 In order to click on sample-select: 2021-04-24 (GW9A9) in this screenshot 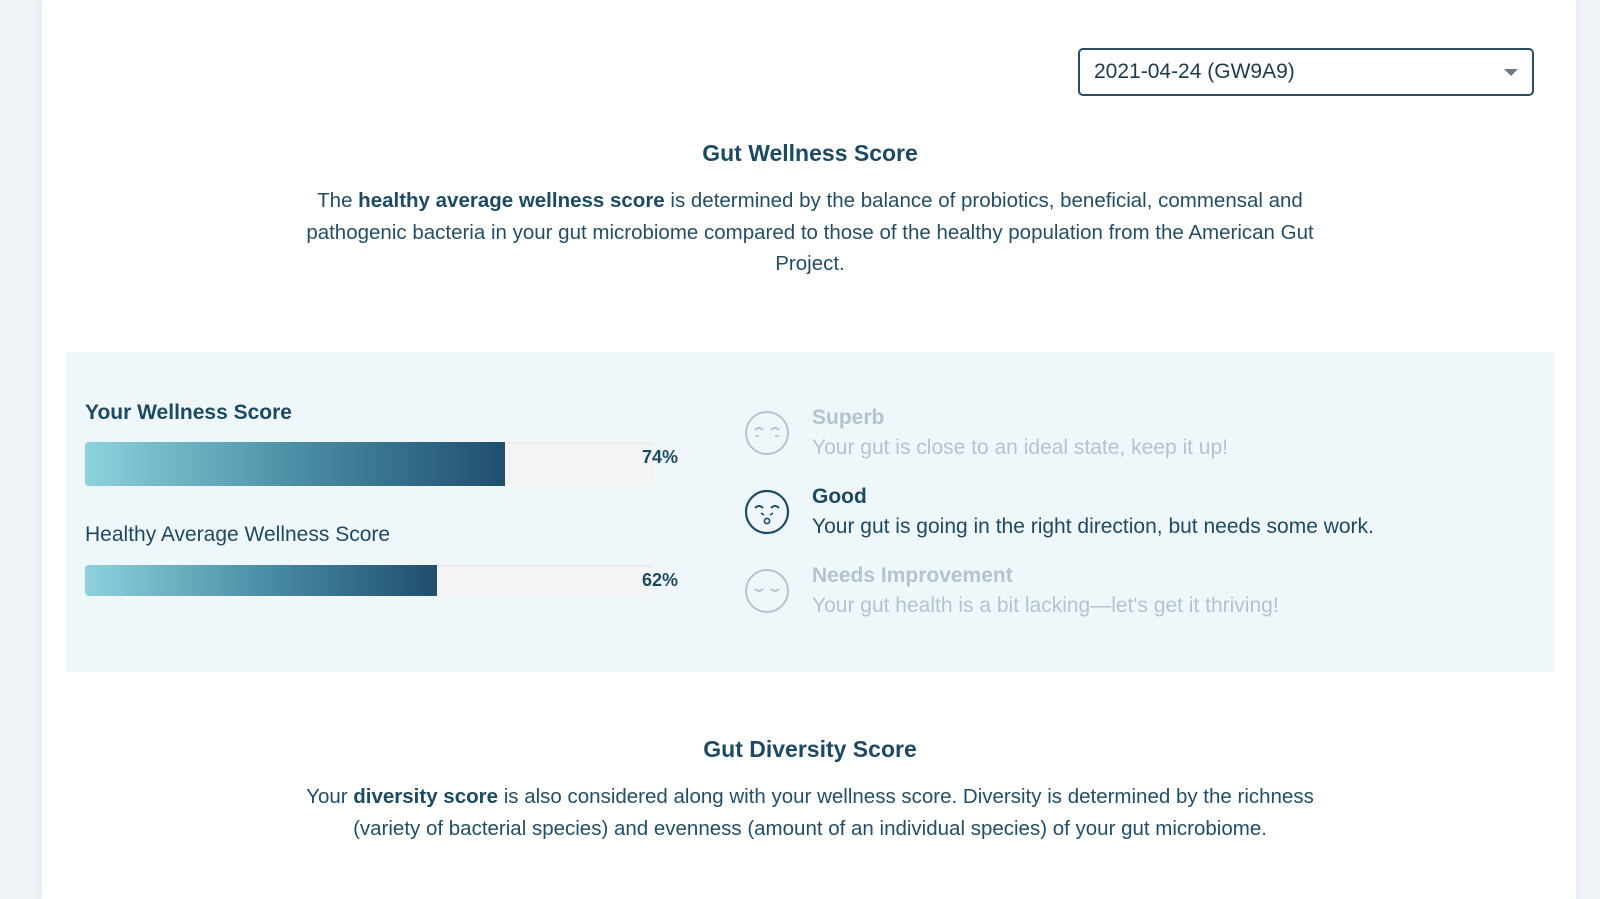, I will do `click(1306, 72)`.